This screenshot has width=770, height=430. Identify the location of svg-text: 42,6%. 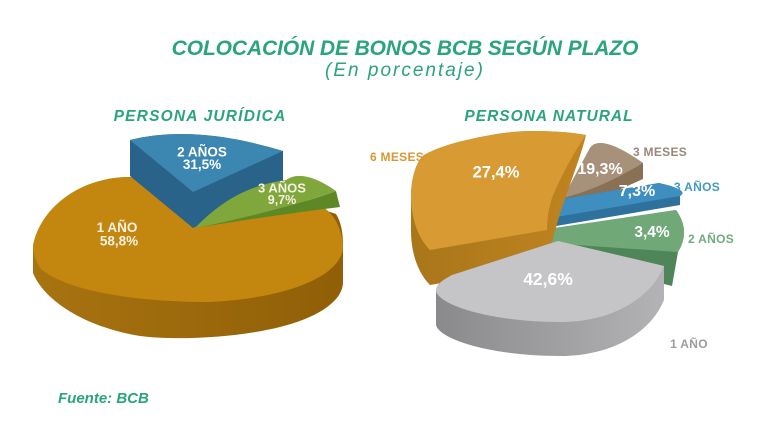
(548, 279).